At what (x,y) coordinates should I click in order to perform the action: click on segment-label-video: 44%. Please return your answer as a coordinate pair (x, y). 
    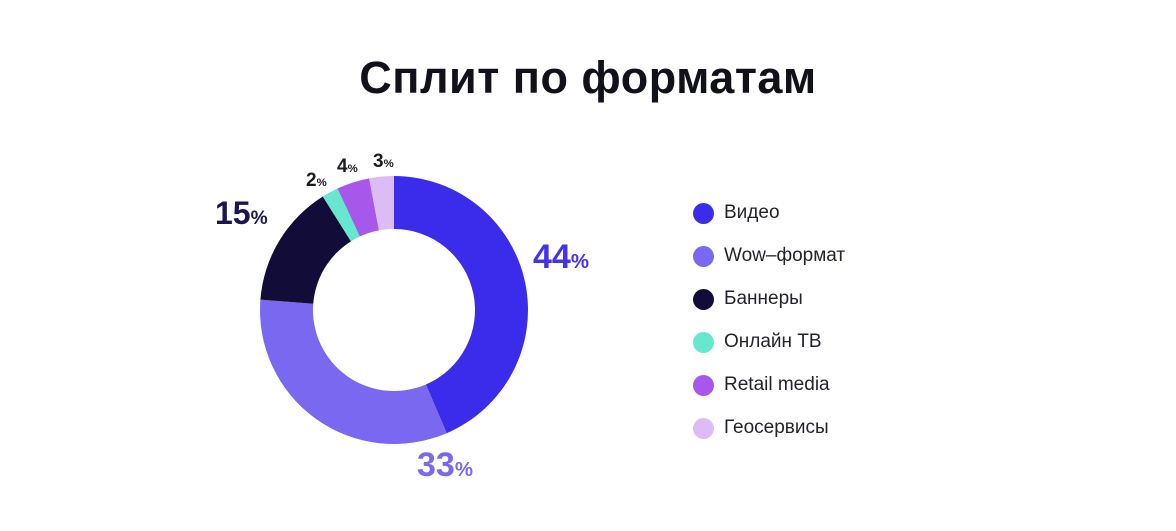
    Looking at the image, I should click on (561, 257).